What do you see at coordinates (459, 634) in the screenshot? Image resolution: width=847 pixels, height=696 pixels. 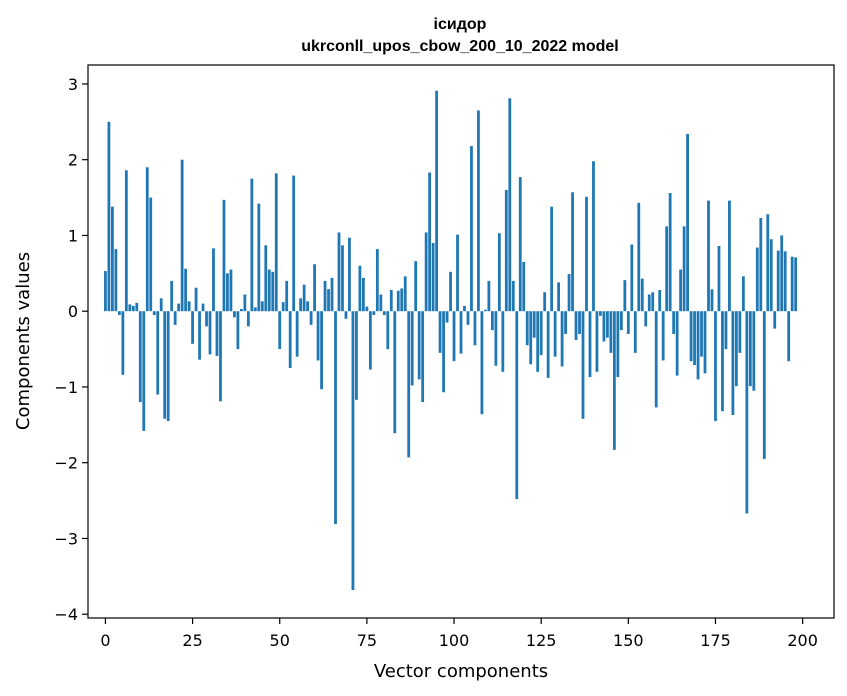 I see `x-axis-ticks: 0 25 50 75 100 125 150 175 200` at bounding box center [459, 634].